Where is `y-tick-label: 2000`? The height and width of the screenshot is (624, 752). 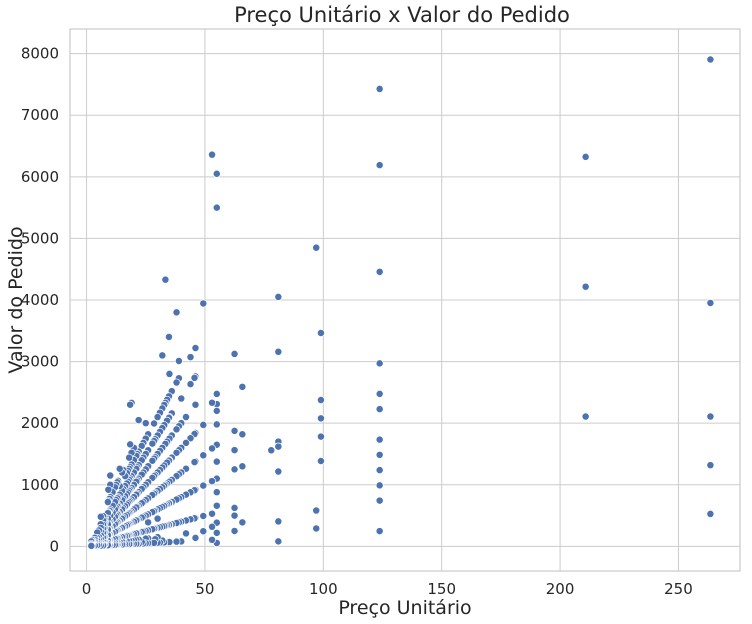 y-tick-label: 2000 is located at coordinates (40, 423).